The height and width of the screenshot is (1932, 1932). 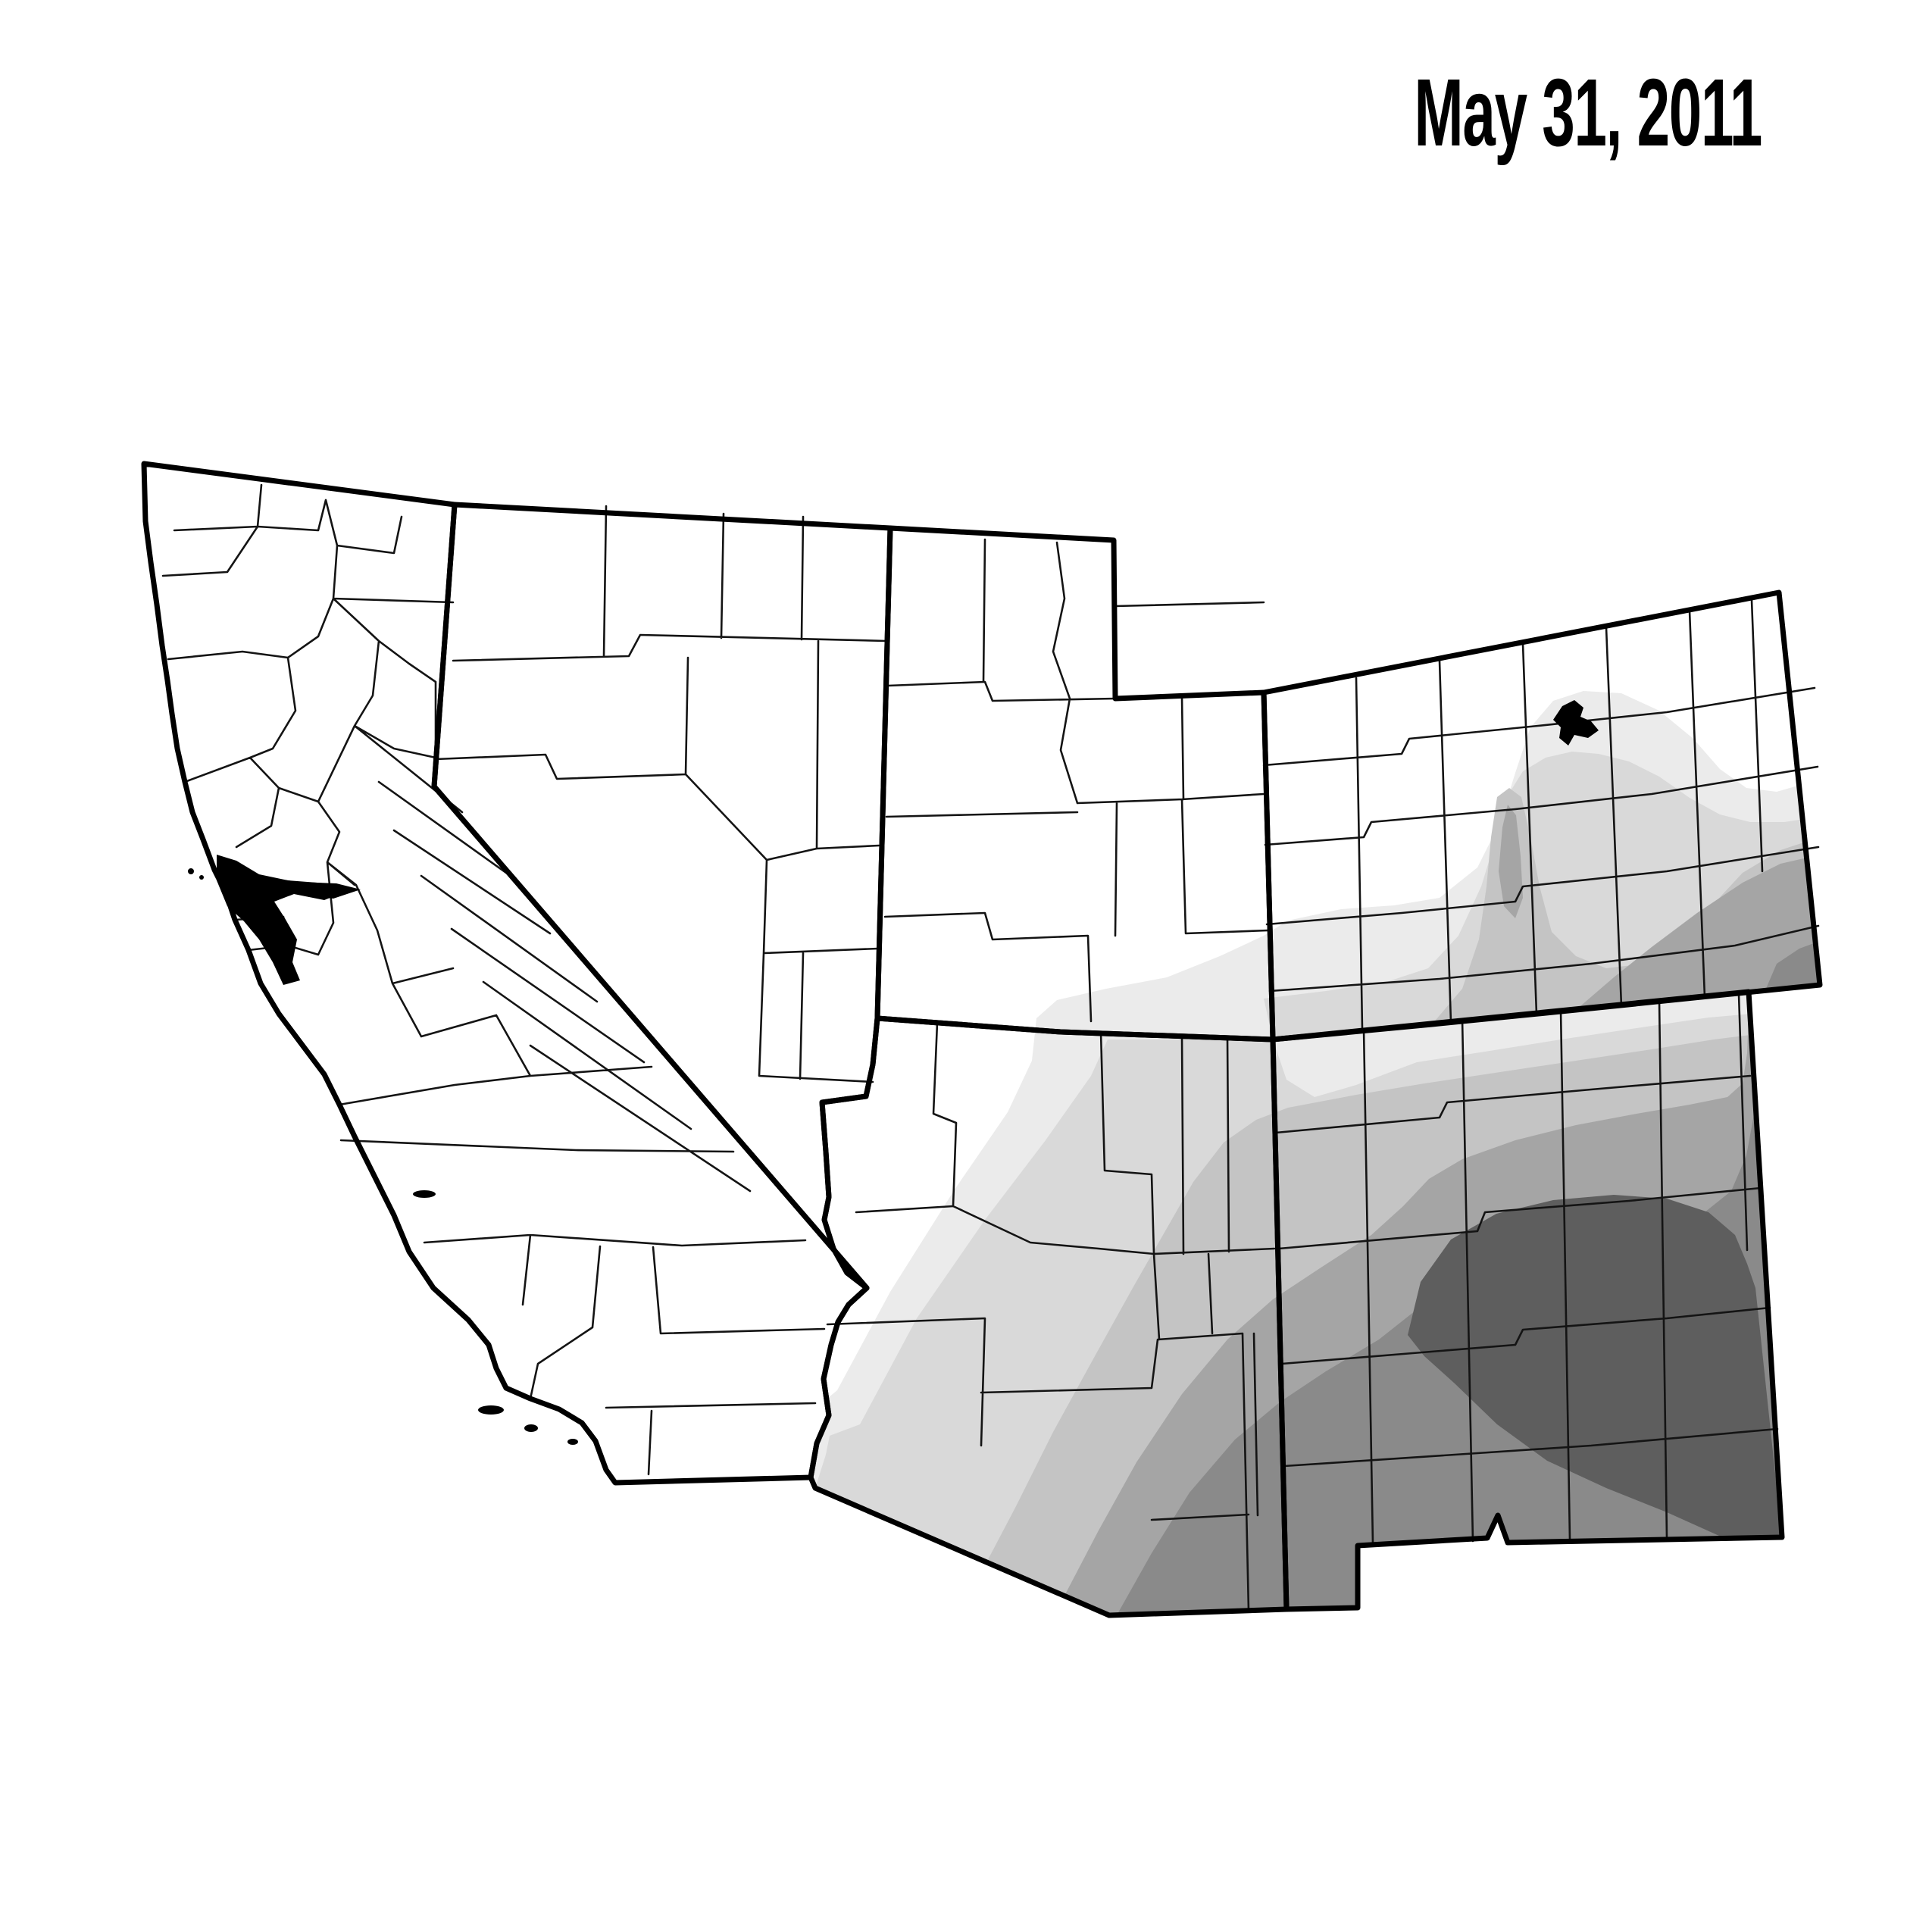 I want to click on counties-colorado, so click(x=1541, y=815).